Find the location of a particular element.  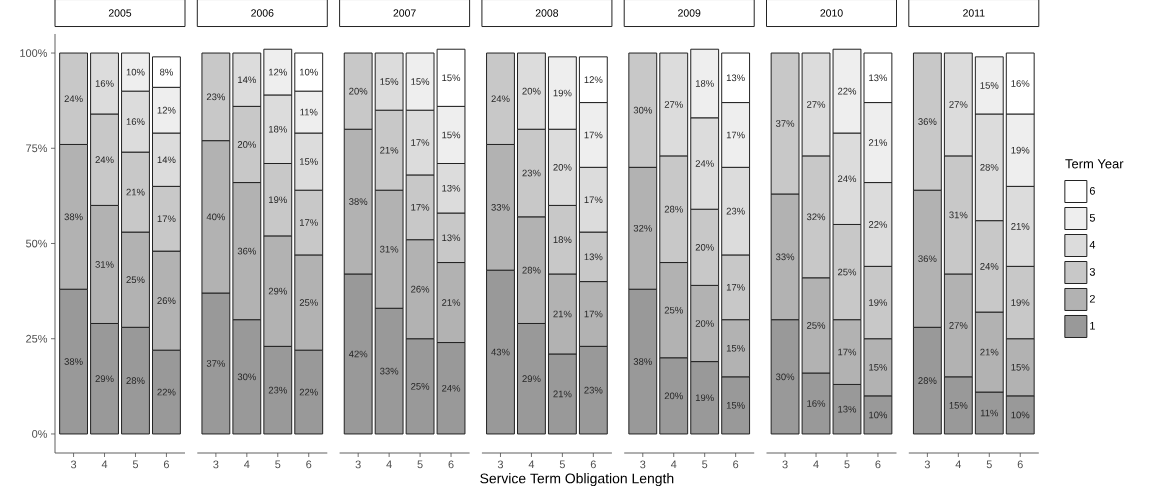

data-label: 11% is located at coordinates (309, 112).